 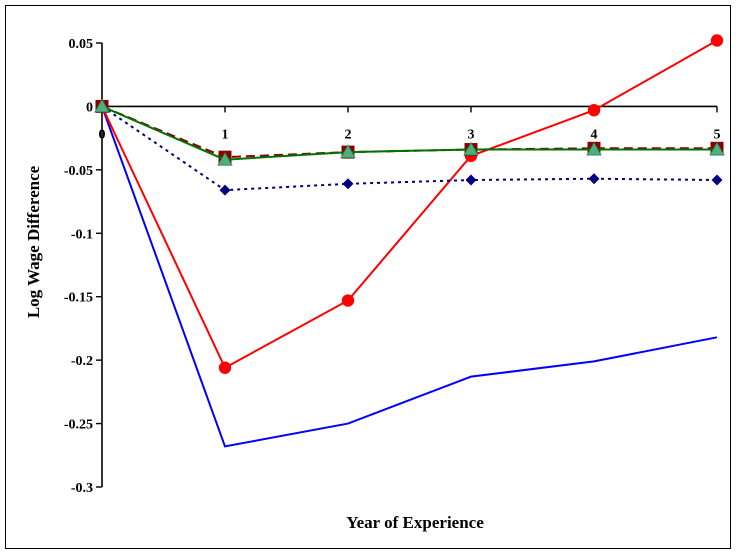 I want to click on x-tick-label: 2, so click(x=348, y=134).